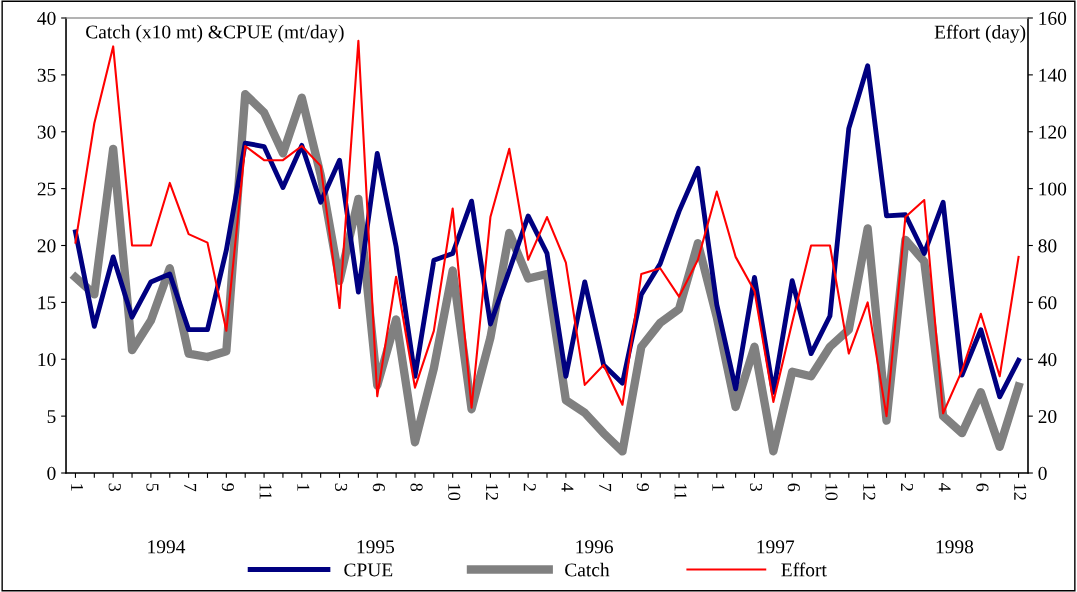  What do you see at coordinates (980, 33) in the screenshot?
I see `y2-axis-title: Effort (day)` at bounding box center [980, 33].